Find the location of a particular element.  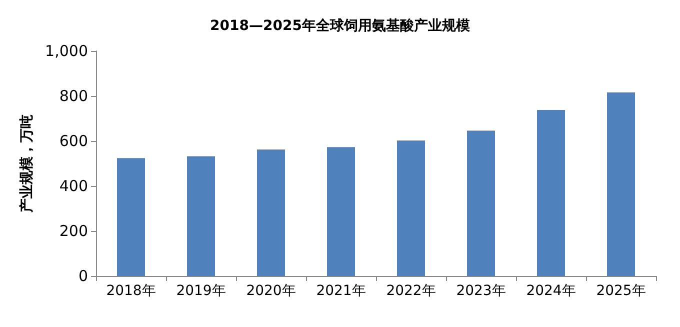

y-axis-title: 产业规模，万吨 is located at coordinates (27, 164).